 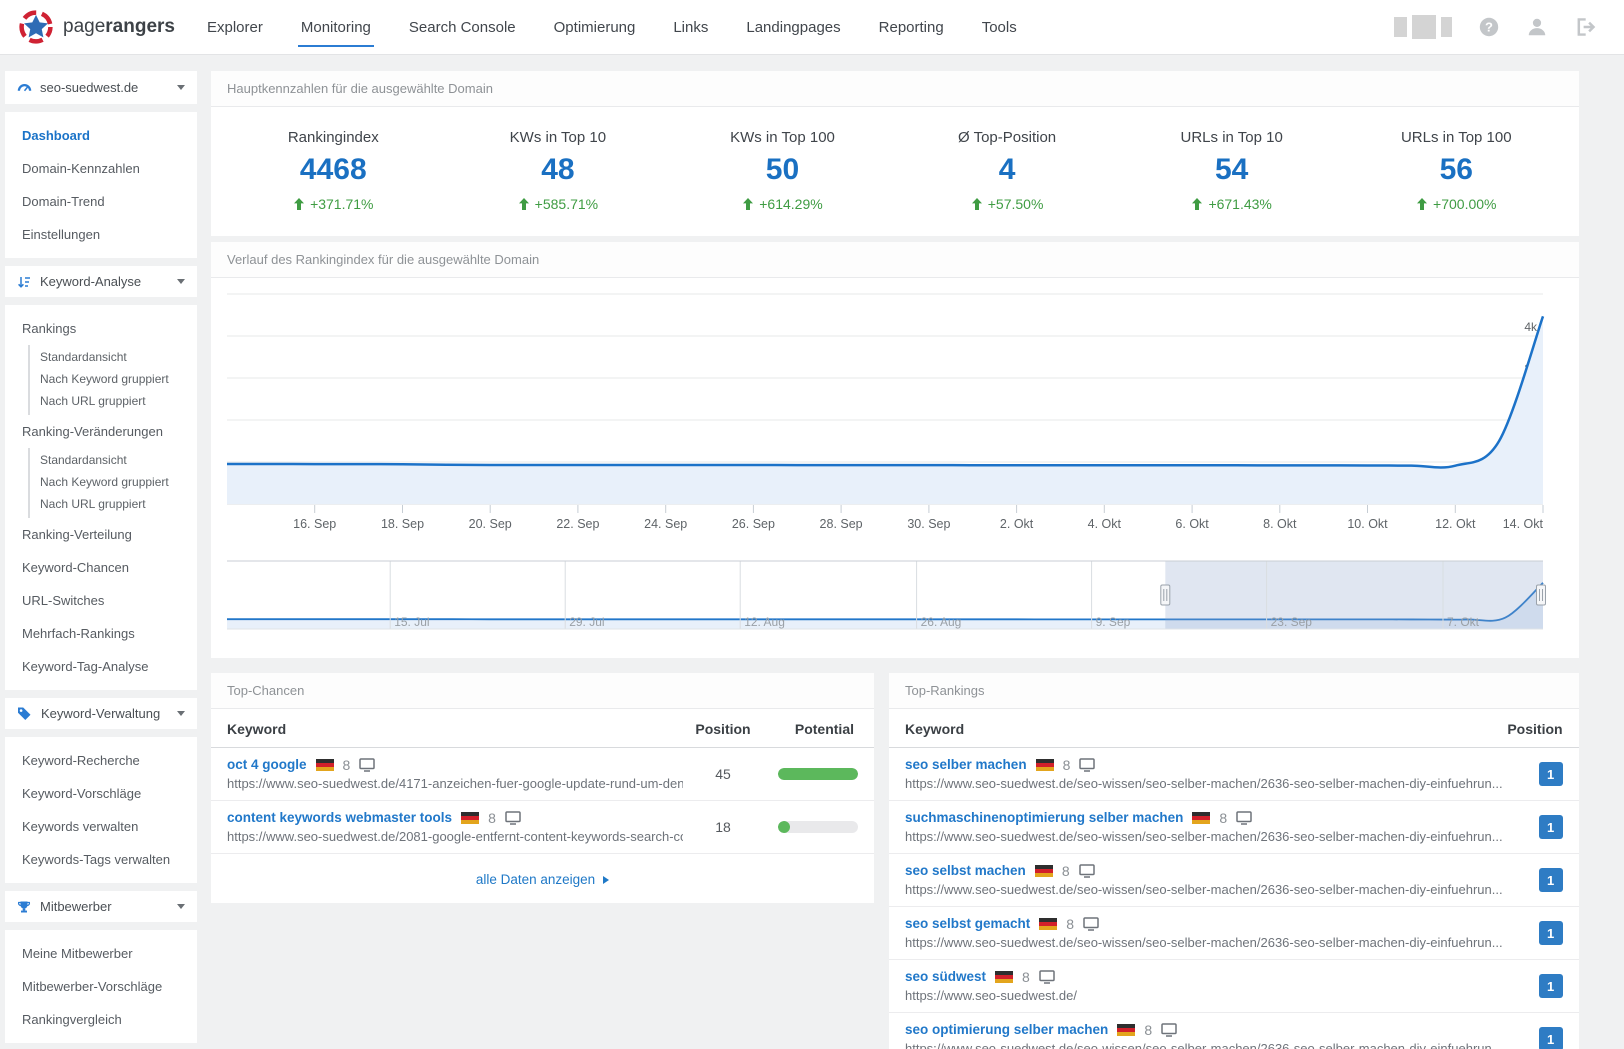 I want to click on navigator-handle-right, so click(x=1541, y=595).